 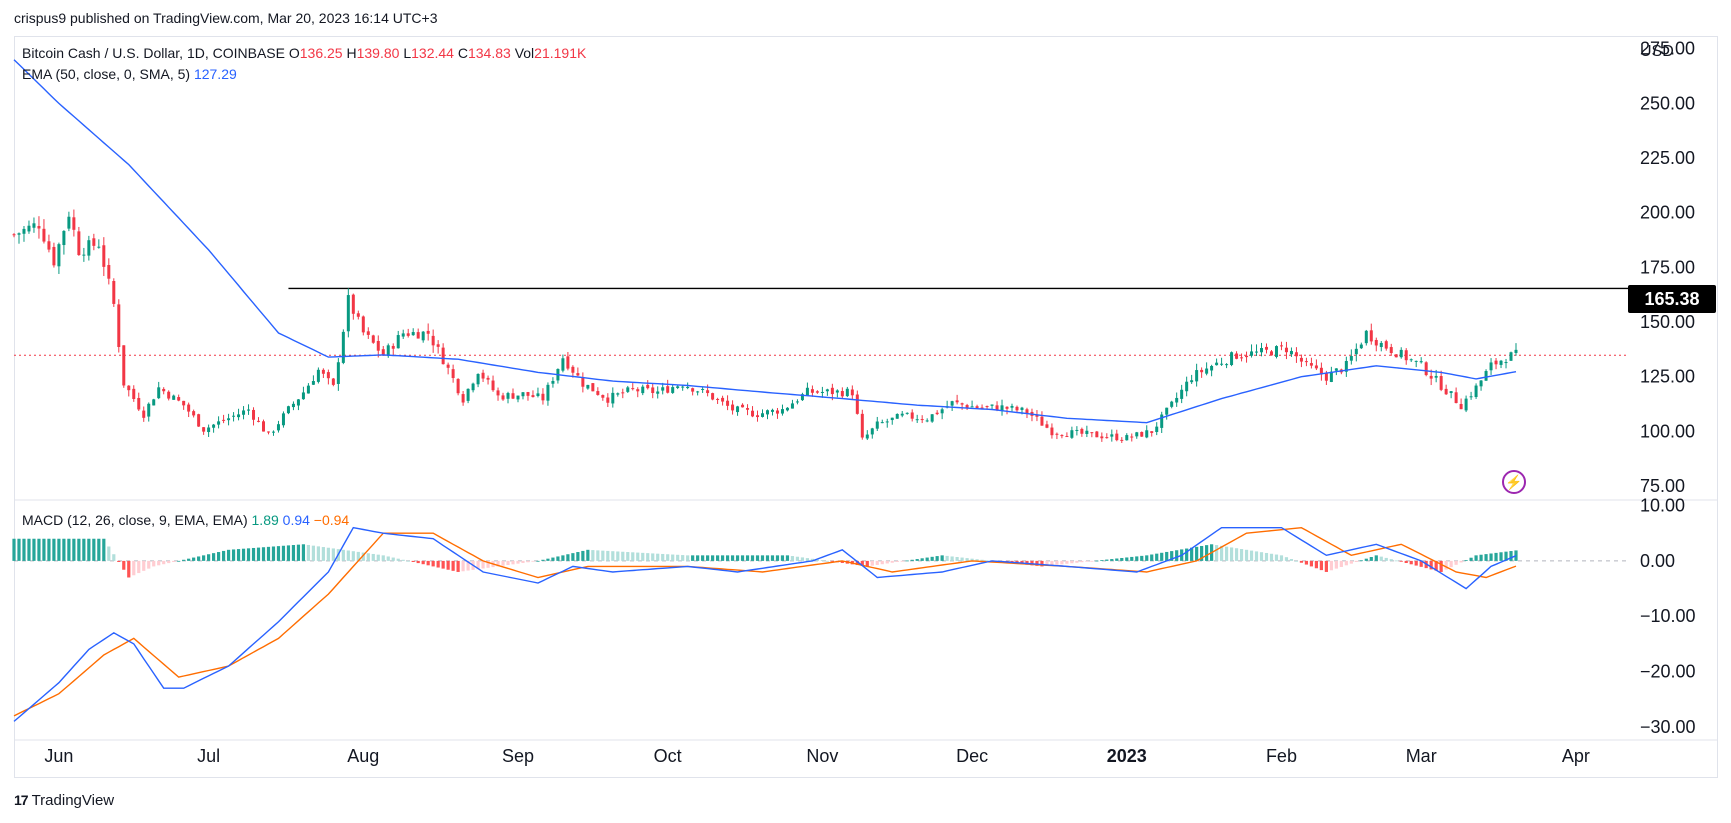 What do you see at coordinates (1514, 482) in the screenshot?
I see `lightning-icon: ⚡` at bounding box center [1514, 482].